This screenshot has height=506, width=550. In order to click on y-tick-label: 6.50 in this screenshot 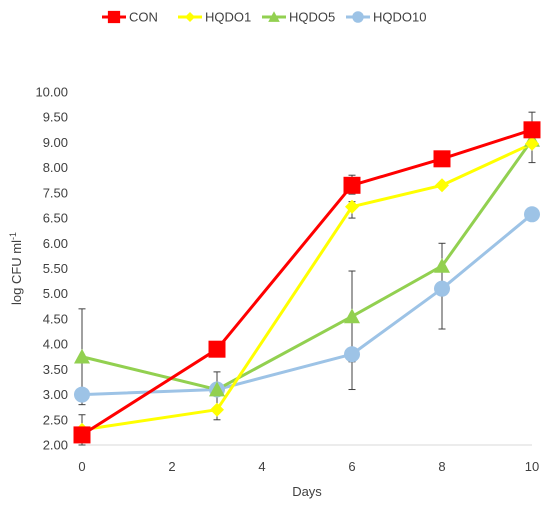, I will do `click(55, 218)`.